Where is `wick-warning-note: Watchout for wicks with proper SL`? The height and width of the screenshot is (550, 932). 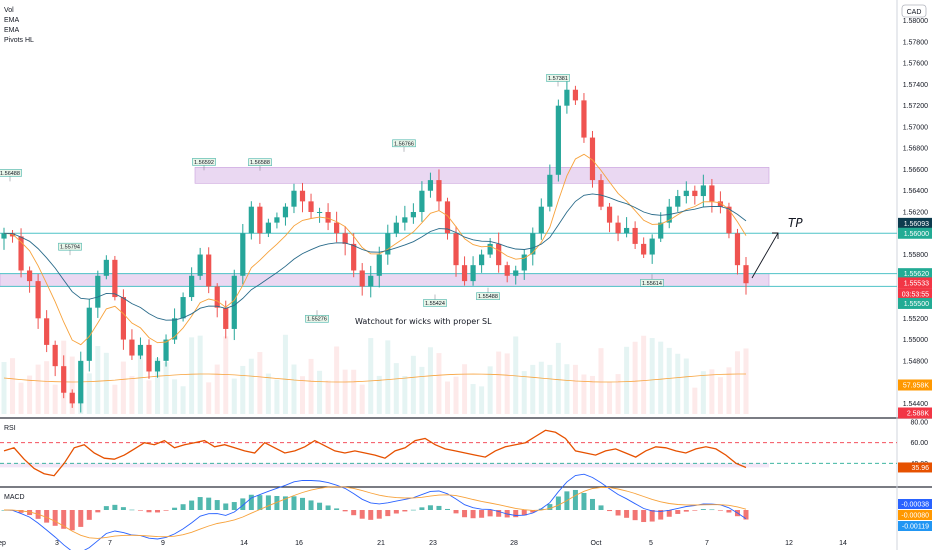 wick-warning-note: Watchout for wicks with proper SL is located at coordinates (423, 321).